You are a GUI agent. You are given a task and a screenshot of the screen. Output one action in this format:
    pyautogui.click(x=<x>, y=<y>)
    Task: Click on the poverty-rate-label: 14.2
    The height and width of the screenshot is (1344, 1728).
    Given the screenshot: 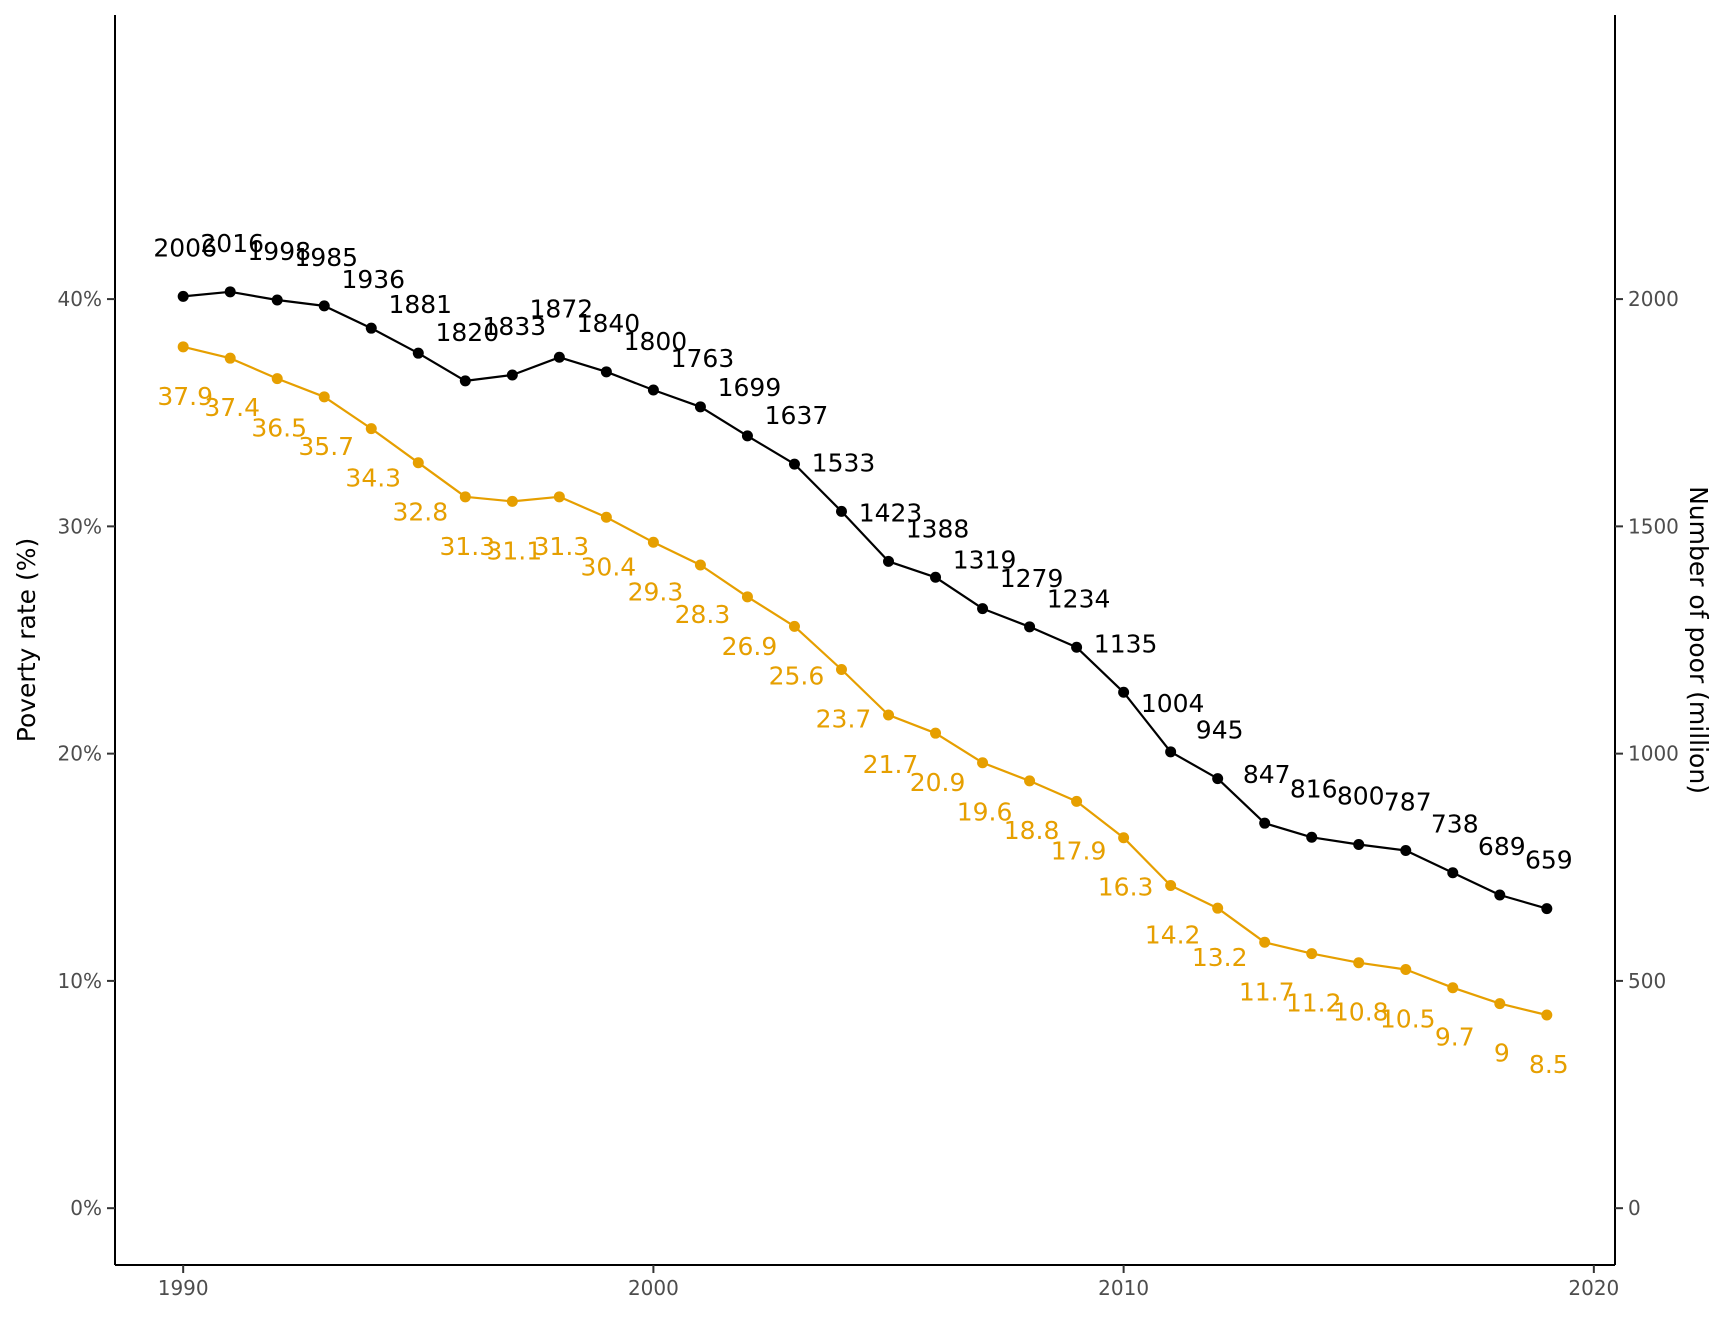 What is the action you would take?
    pyautogui.click(x=1173, y=934)
    